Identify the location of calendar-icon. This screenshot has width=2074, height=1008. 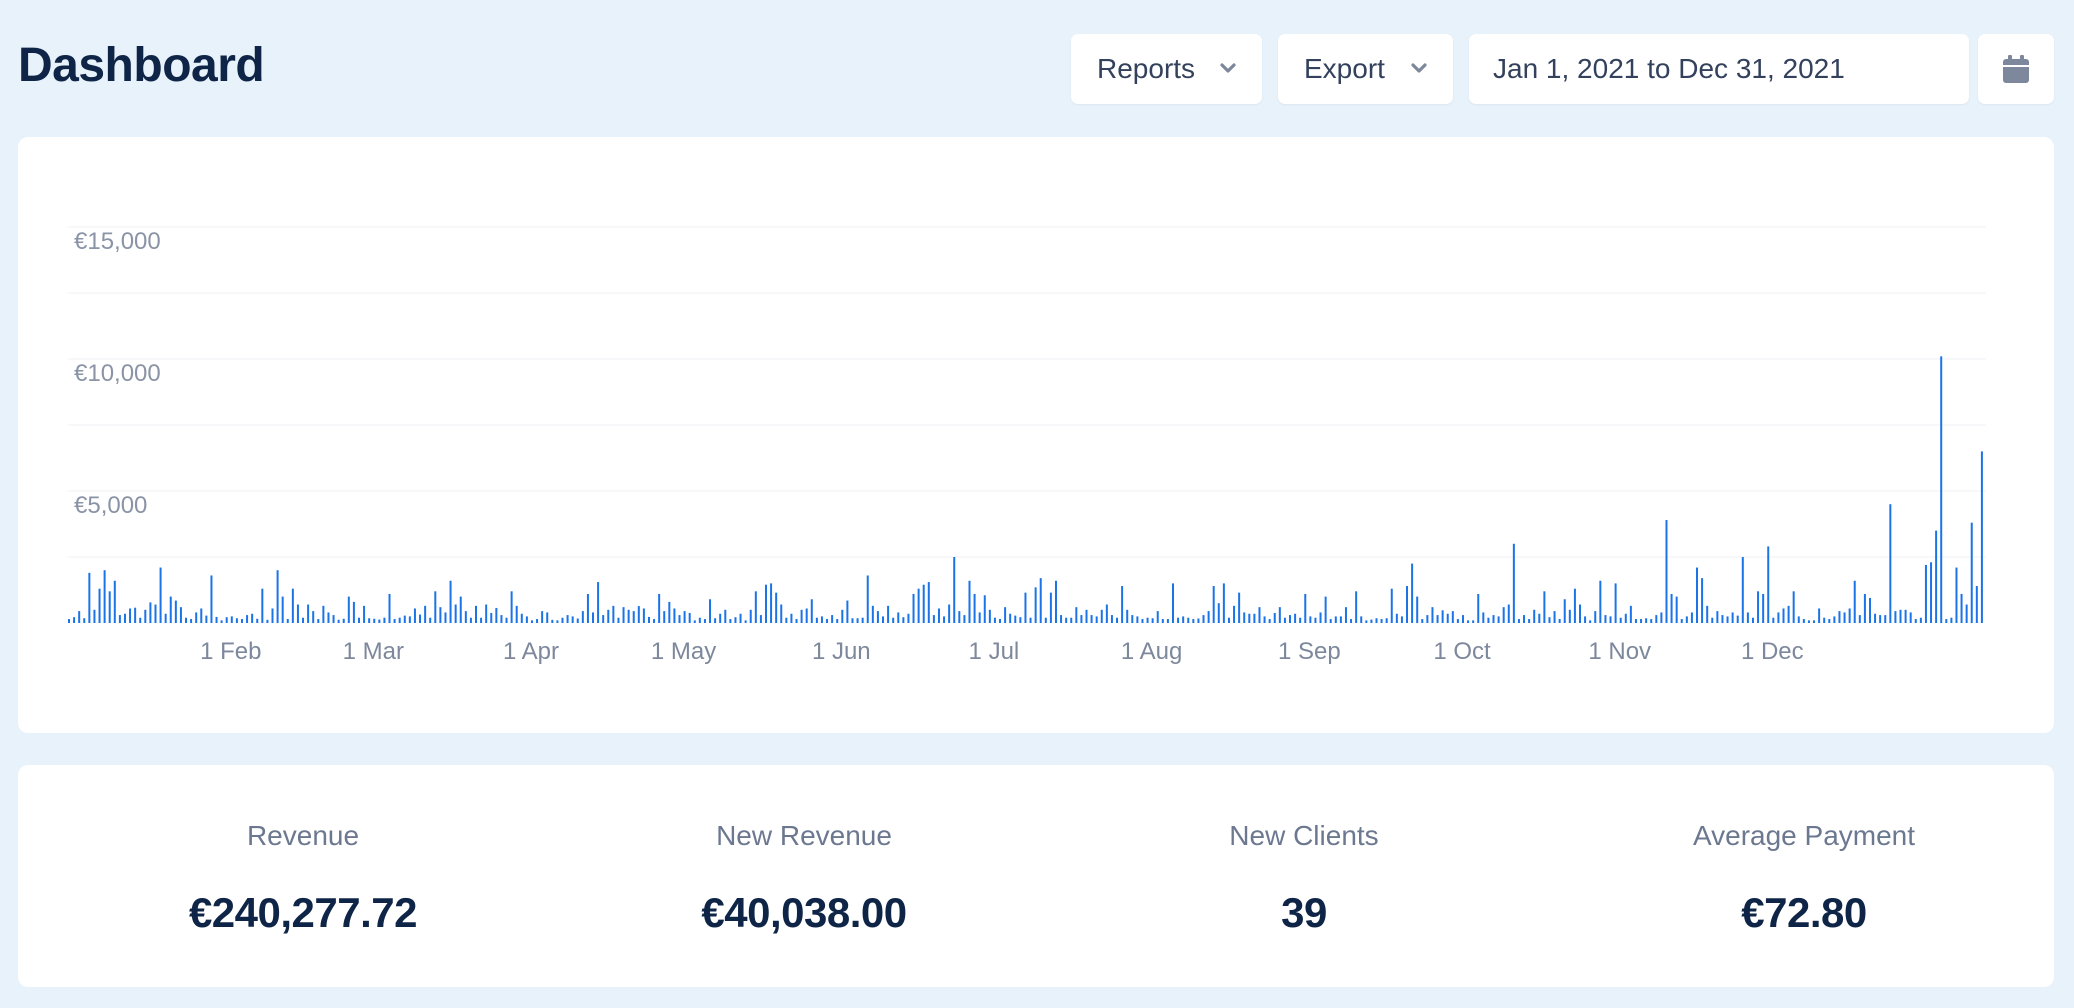
(2016, 69).